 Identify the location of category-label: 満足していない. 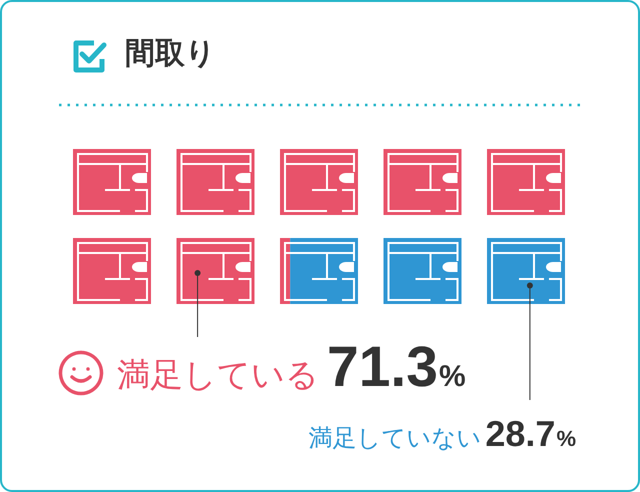
(395, 438).